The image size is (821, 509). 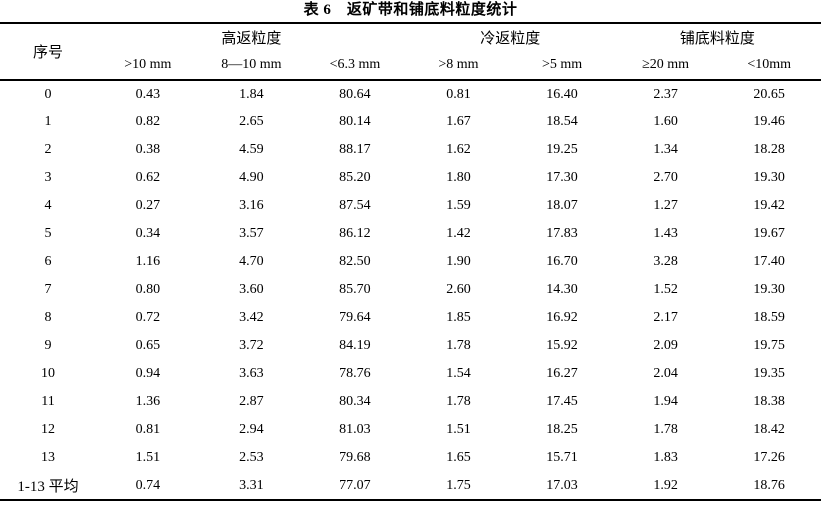 What do you see at coordinates (355, 289) in the screenshot?
I see `value-cell: 85.70` at bounding box center [355, 289].